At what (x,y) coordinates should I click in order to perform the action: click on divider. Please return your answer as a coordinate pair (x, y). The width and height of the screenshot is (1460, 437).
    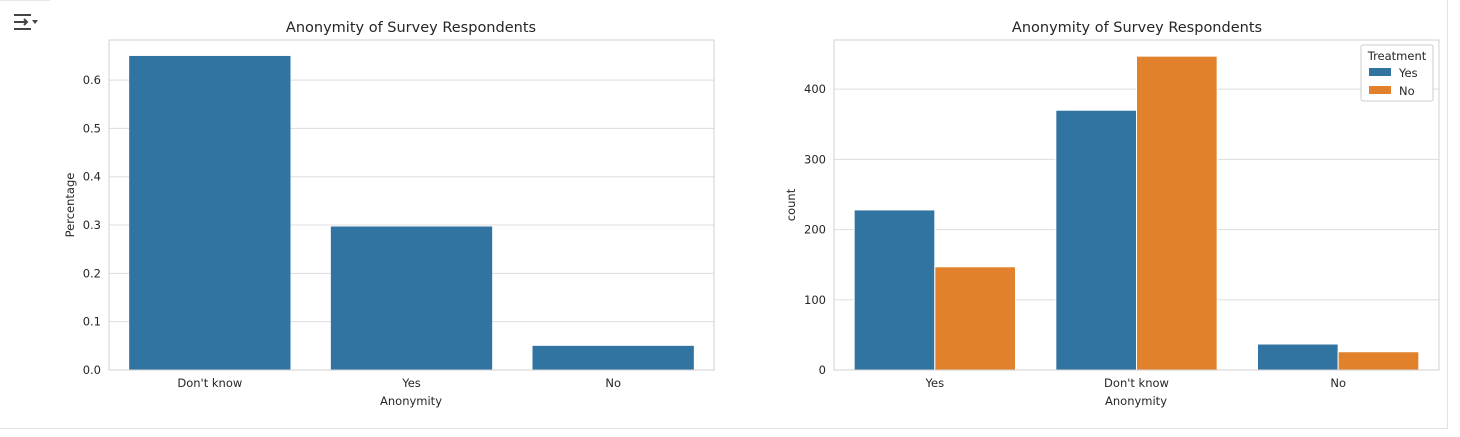
    Looking at the image, I should click on (25, 0).